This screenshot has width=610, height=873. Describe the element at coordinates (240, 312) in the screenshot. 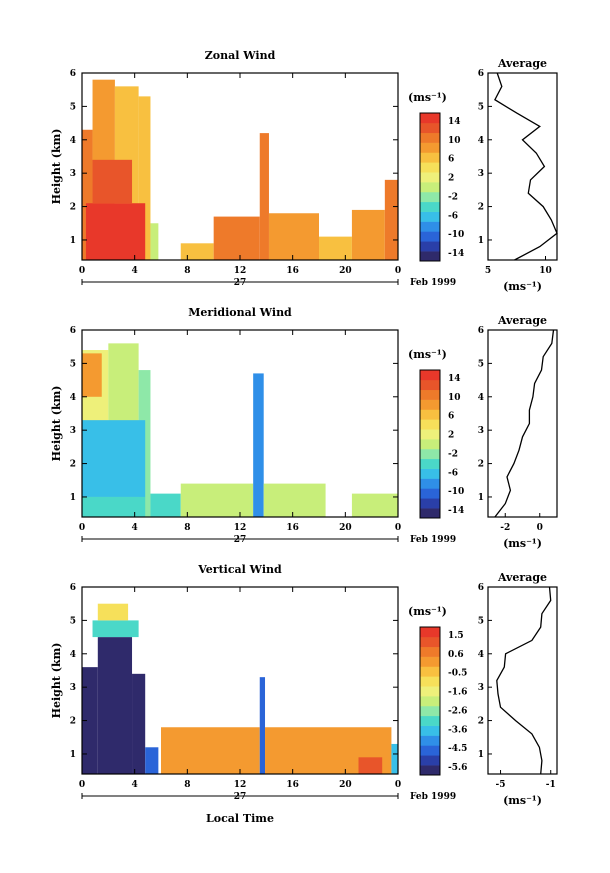

I see `panel-title: Meridional Wind` at that location.